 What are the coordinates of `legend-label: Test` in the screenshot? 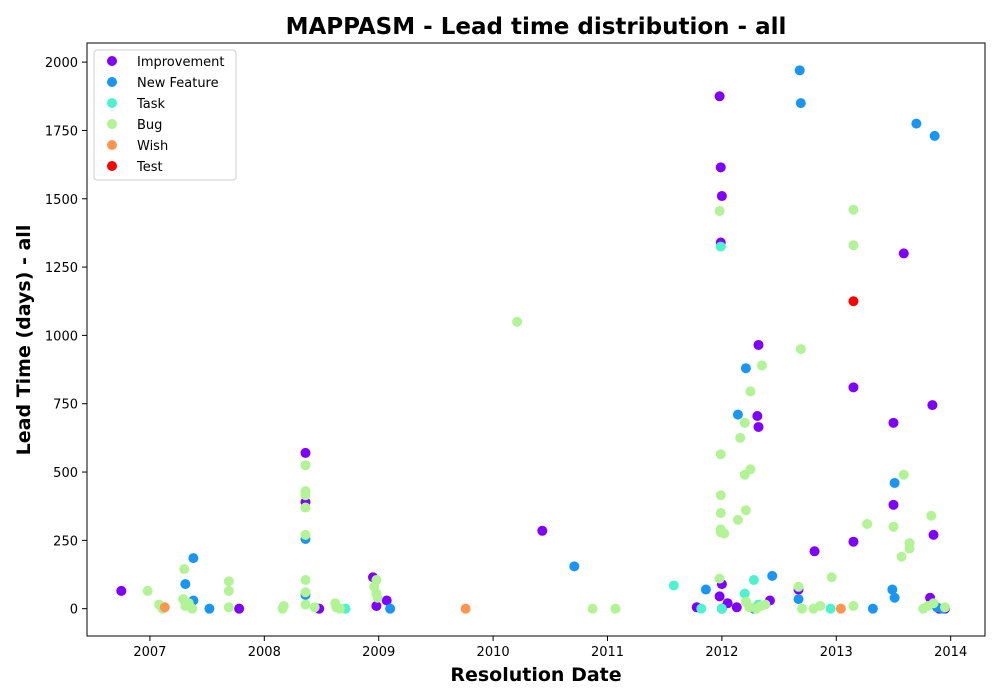 It's located at (149, 167).